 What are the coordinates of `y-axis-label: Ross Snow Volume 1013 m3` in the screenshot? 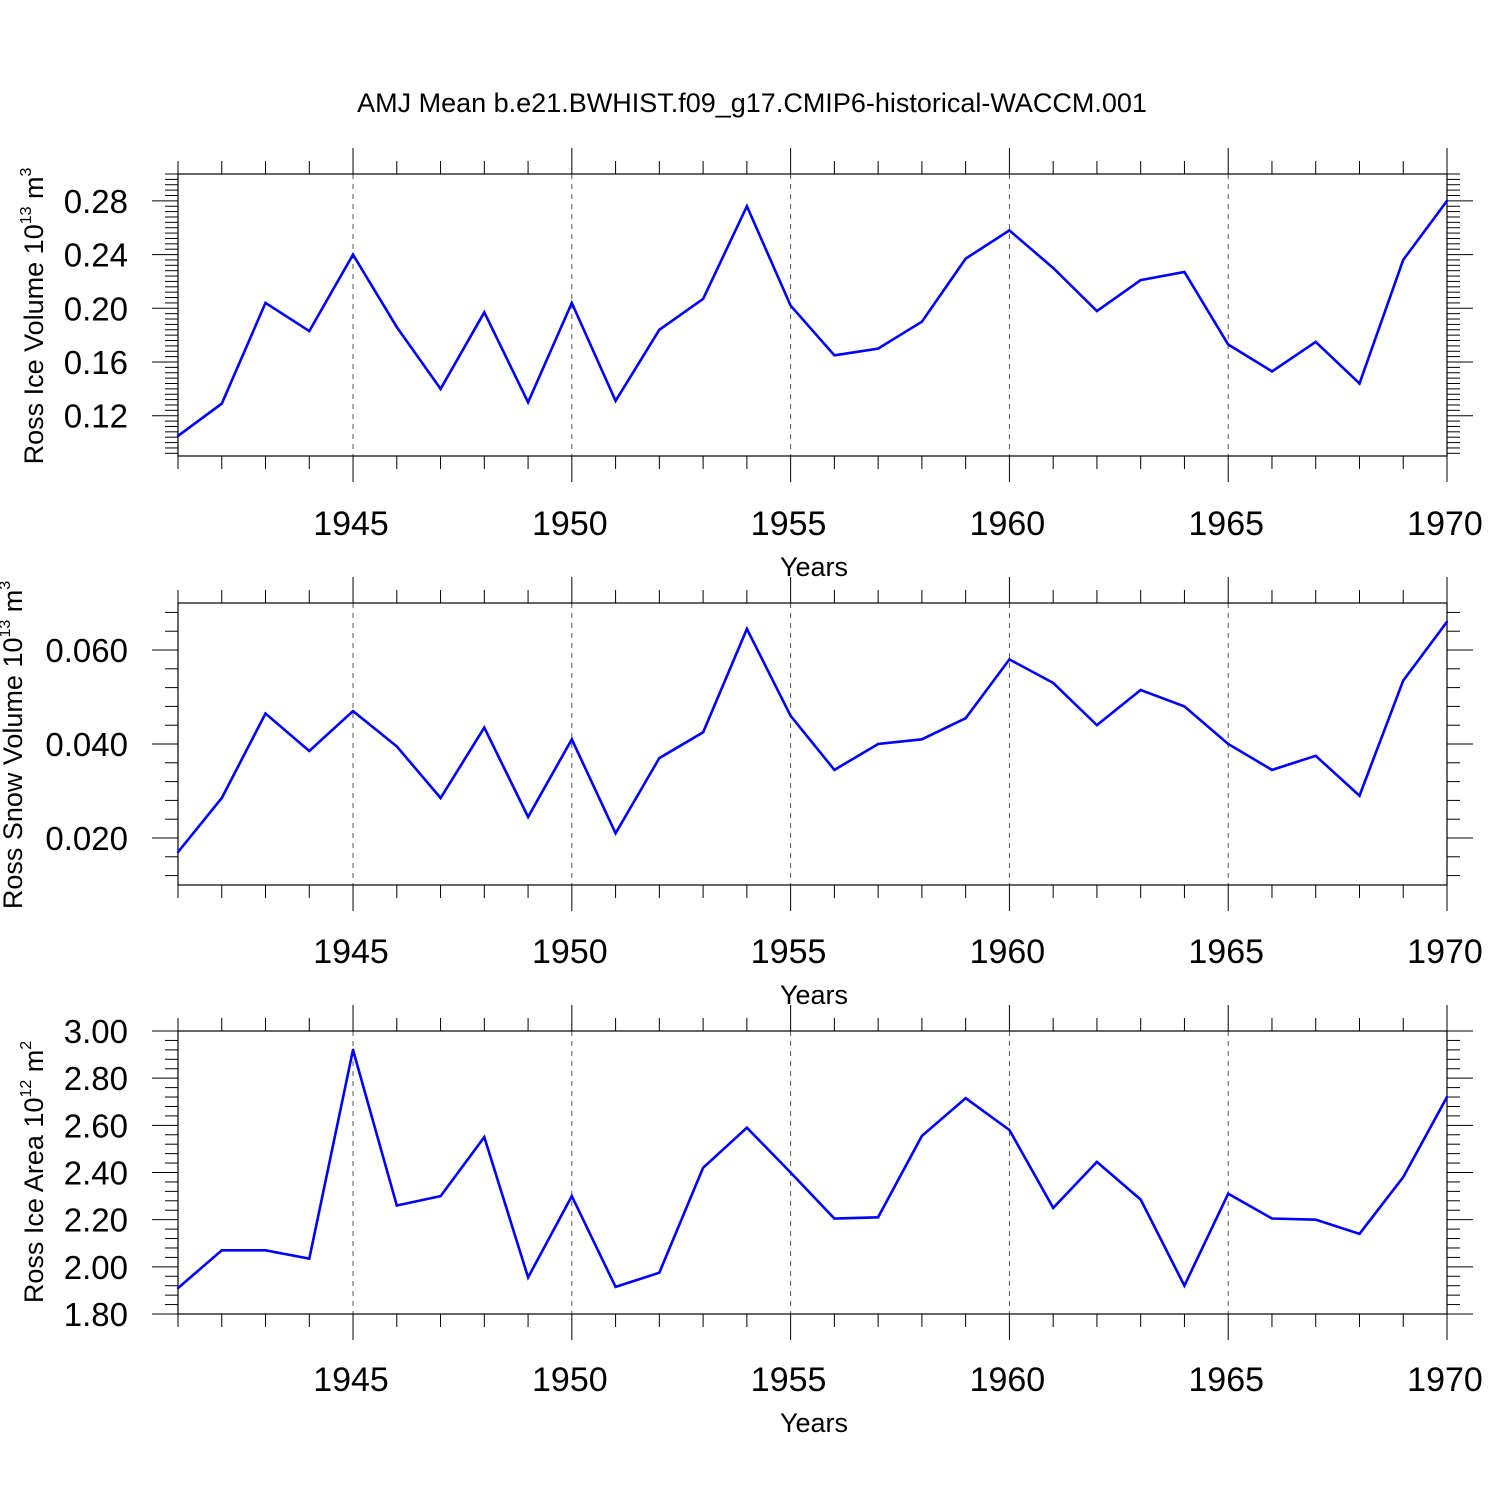 It's located at (14, 745).